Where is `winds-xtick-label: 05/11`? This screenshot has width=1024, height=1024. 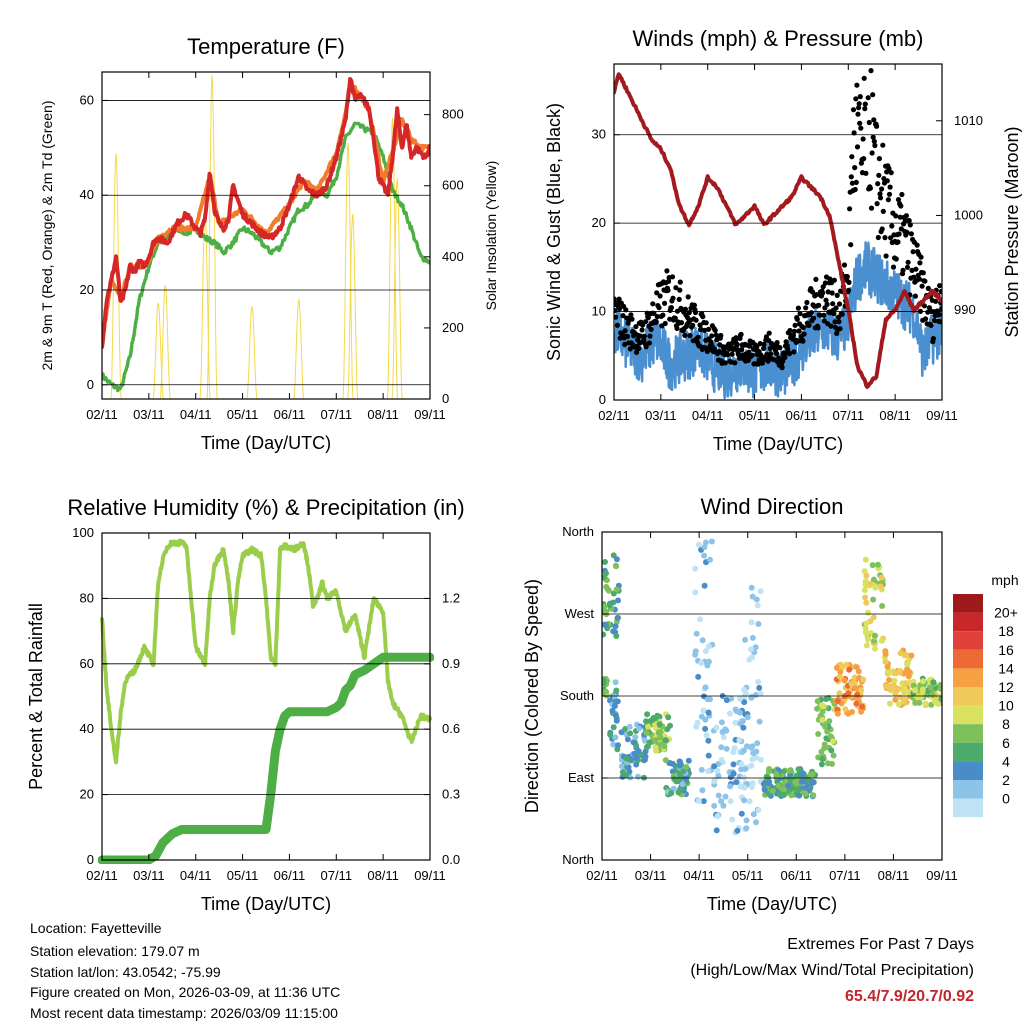
winds-xtick-label: 05/11 is located at coordinates (755, 415).